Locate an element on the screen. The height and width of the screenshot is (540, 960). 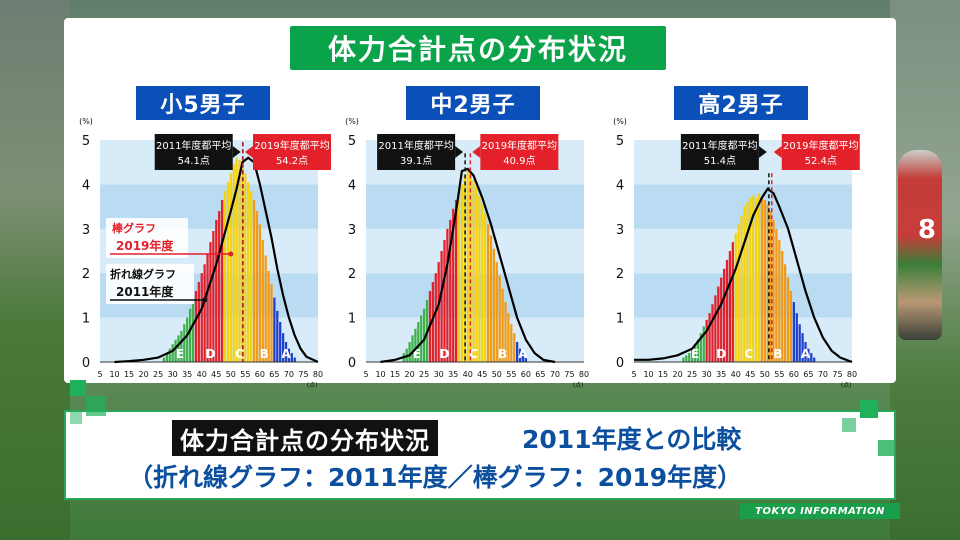
y-tick-label: 1 is located at coordinates (620, 319).